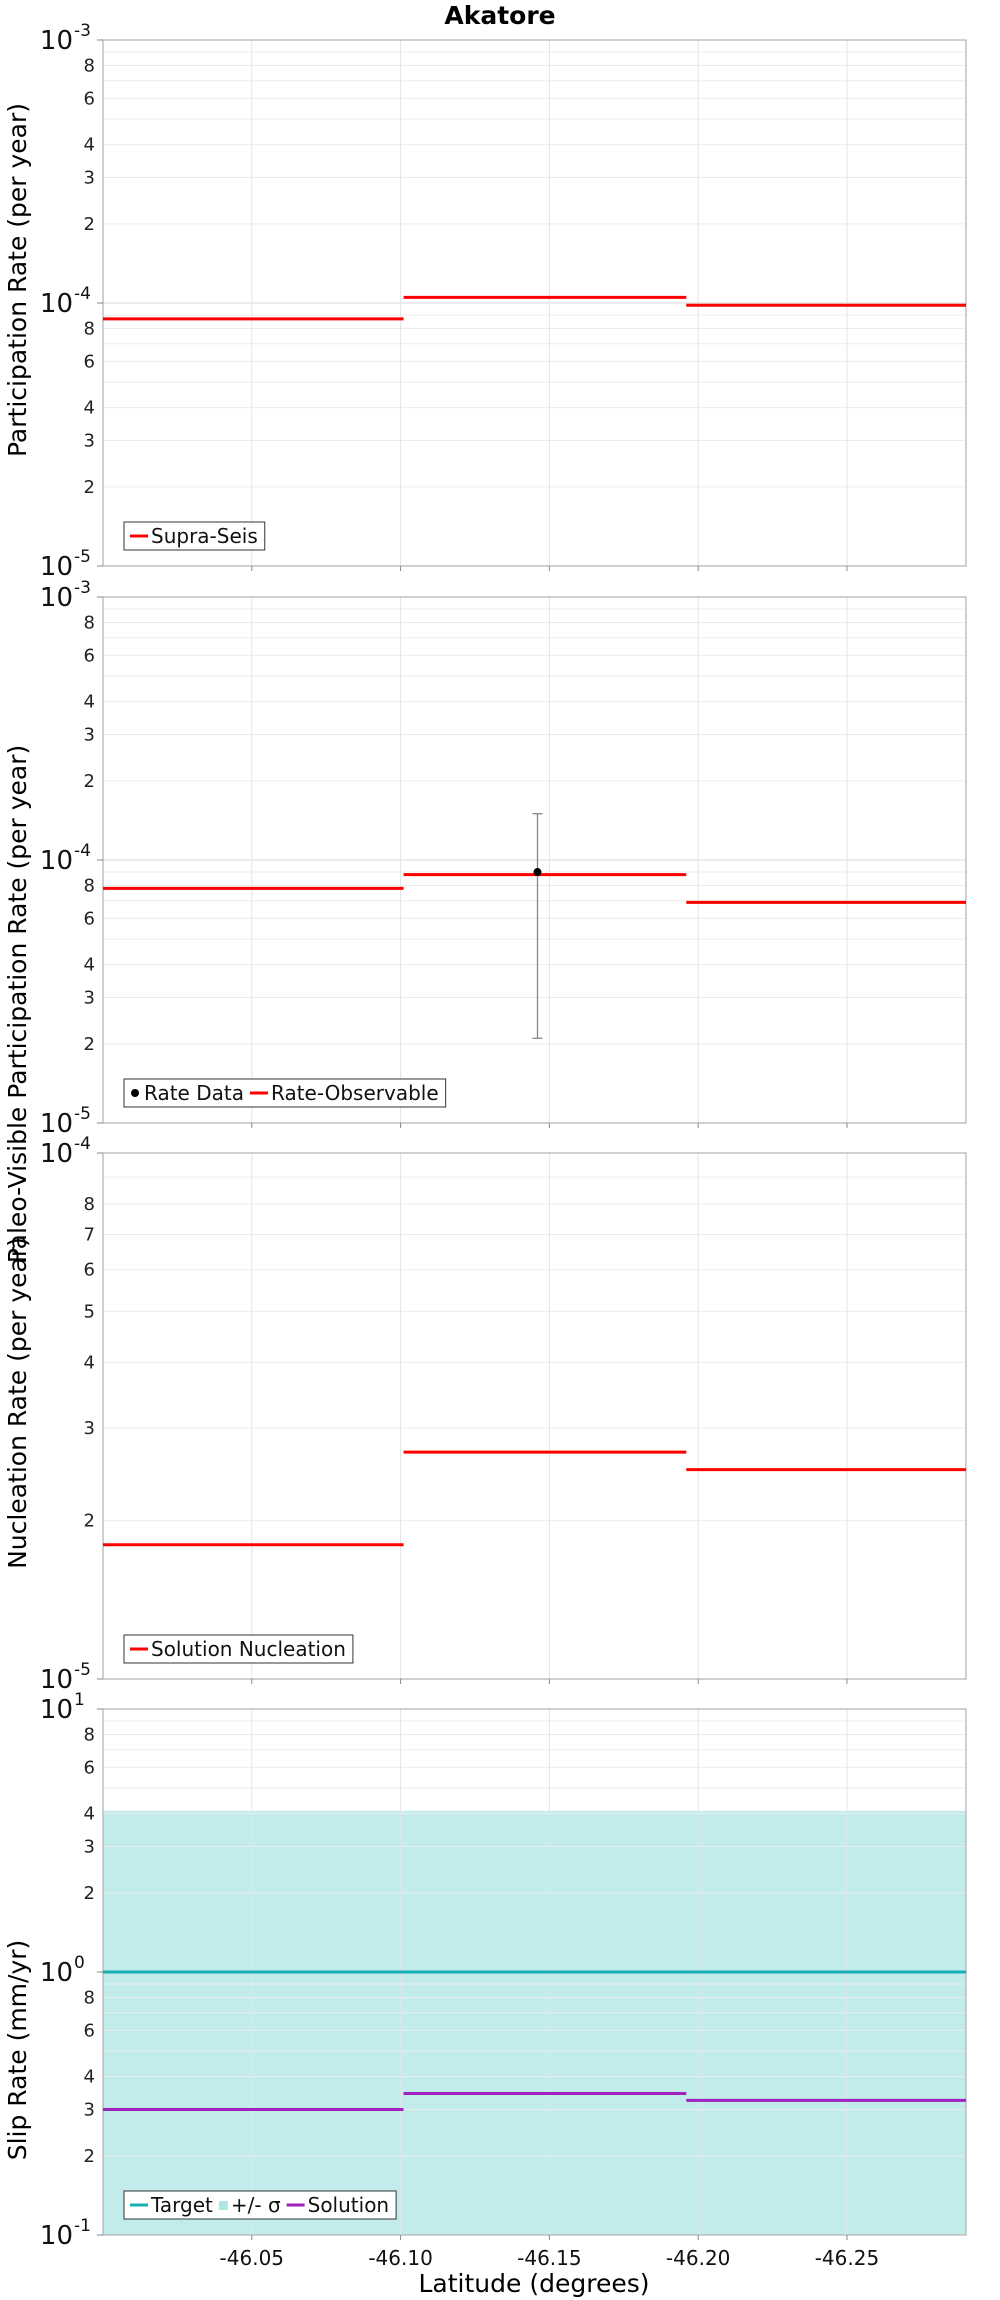 The image size is (1000, 2300). I want to click on legend-swatch-point, so click(135, 1093).